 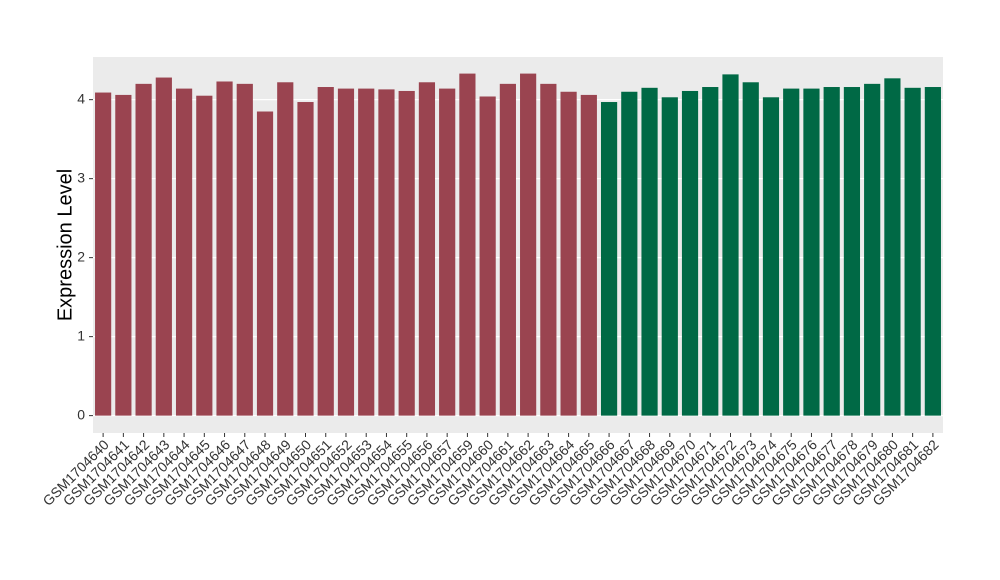 I want to click on y-tick-label: 0, so click(x=81, y=414).